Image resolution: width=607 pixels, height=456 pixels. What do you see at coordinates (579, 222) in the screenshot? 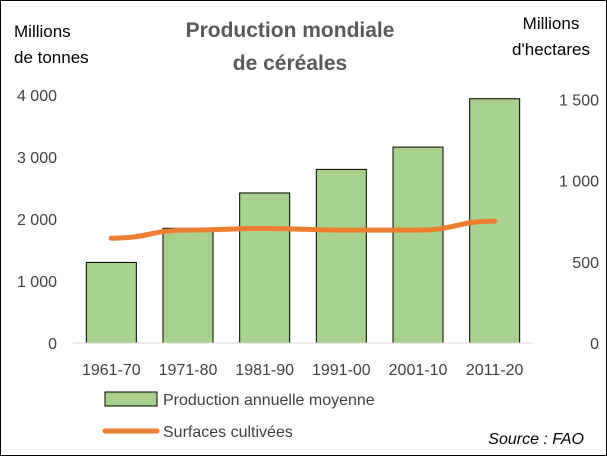
I see `right-axis-ticks: 0 500 1 000 1 500` at bounding box center [579, 222].